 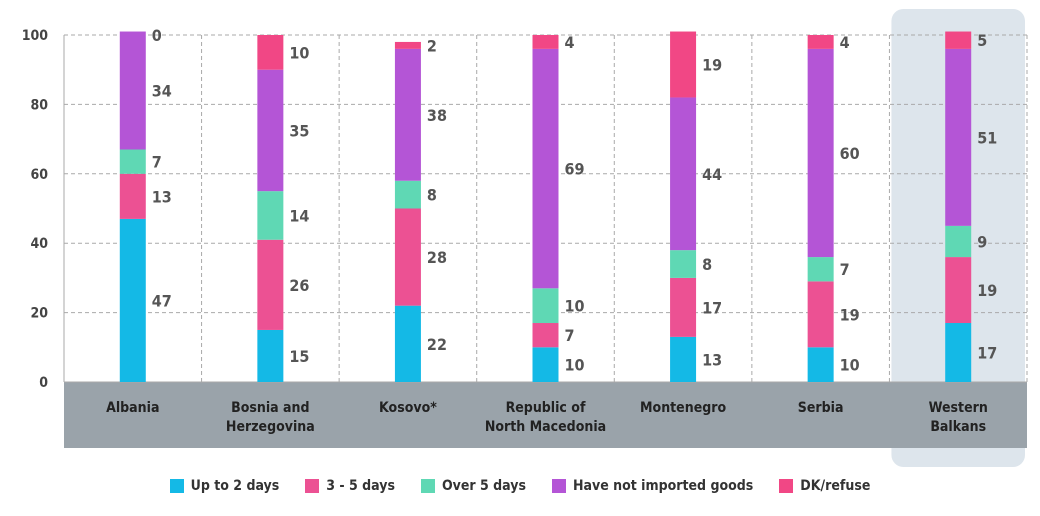 What do you see at coordinates (683, 408) in the screenshot?
I see `category-label: Montenegro` at bounding box center [683, 408].